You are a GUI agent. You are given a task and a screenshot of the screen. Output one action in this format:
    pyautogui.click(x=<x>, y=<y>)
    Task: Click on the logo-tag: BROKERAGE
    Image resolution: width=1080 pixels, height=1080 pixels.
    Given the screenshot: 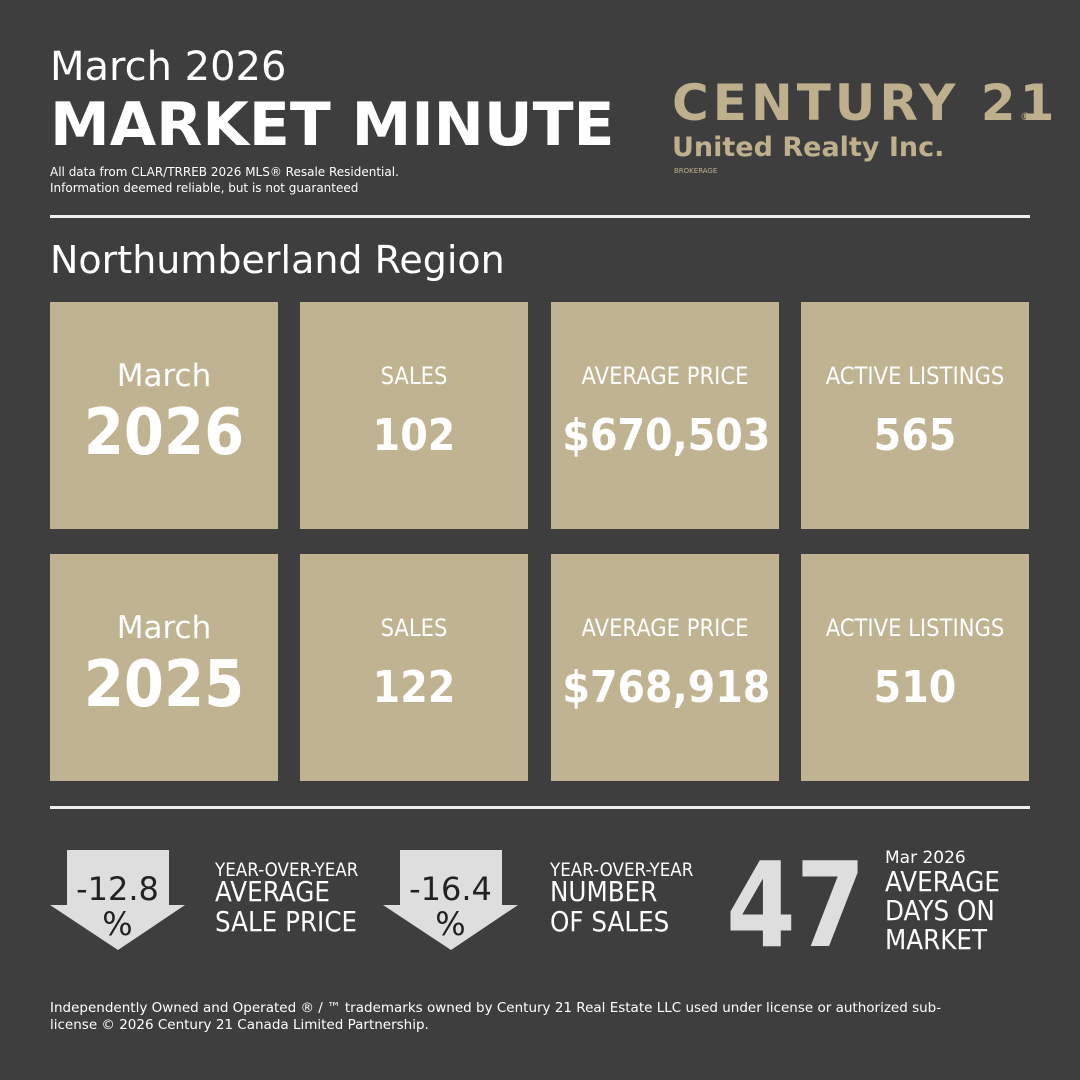 What is the action you would take?
    pyautogui.click(x=696, y=171)
    